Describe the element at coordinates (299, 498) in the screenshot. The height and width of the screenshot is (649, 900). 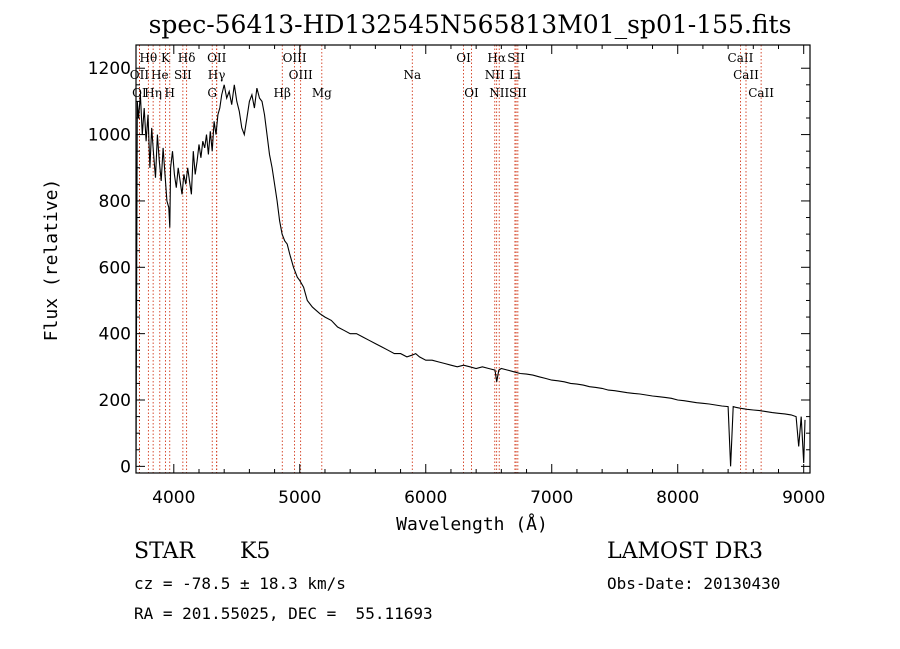
I see `x-tick-label: 5000` at that location.